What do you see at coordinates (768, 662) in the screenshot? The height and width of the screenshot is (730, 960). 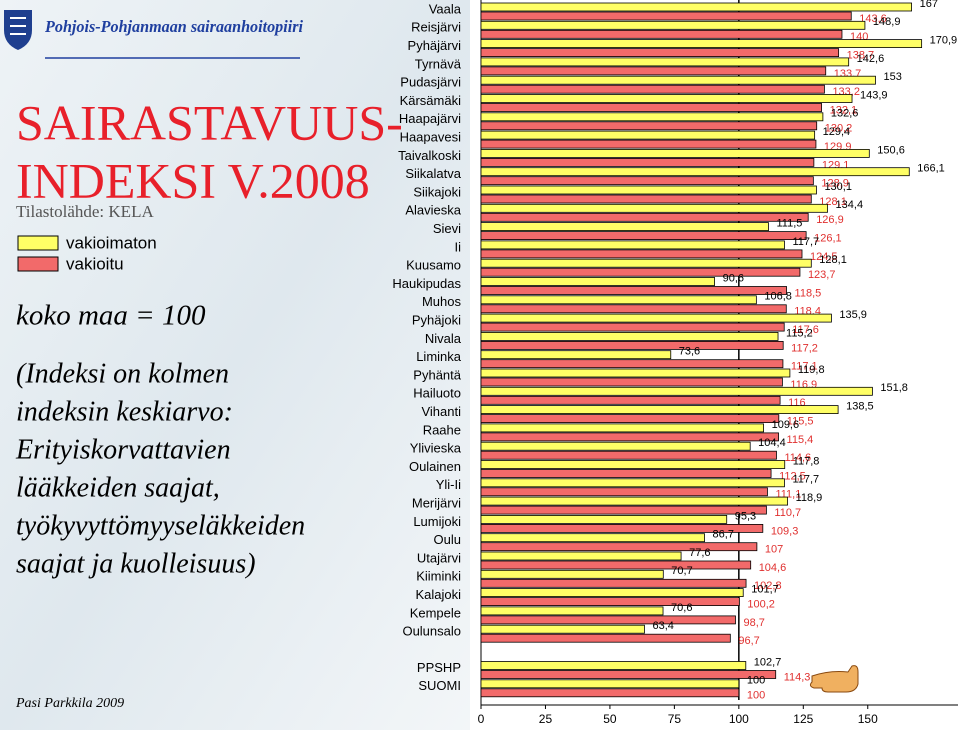 I see `data-label: 102,7` at bounding box center [768, 662].